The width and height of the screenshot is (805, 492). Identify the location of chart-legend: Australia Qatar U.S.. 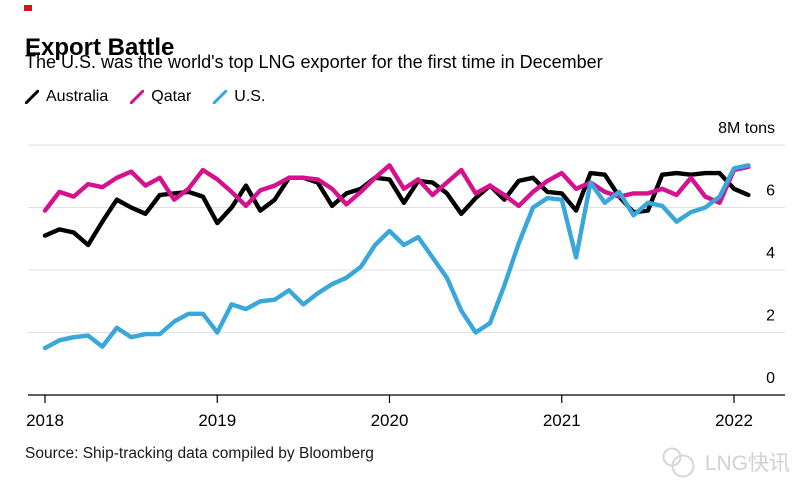
(145, 97).